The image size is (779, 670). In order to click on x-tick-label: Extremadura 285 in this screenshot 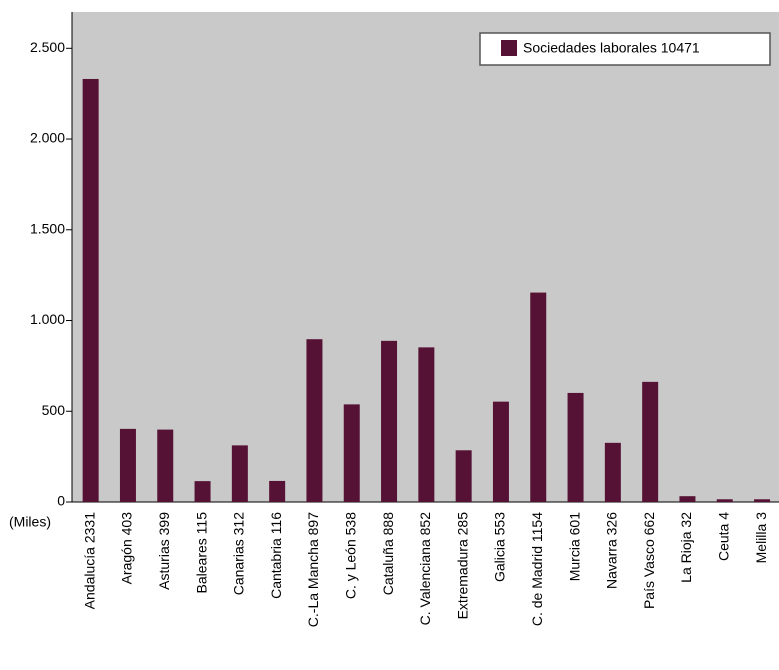, I will do `click(462, 566)`.